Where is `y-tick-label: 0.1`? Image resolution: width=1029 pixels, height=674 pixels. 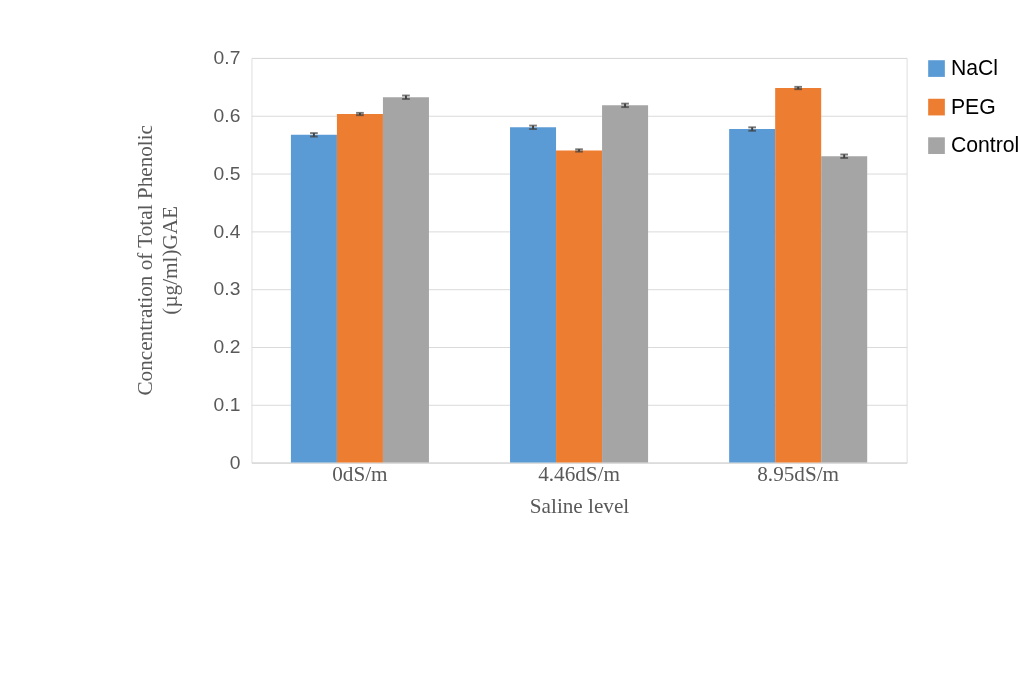 y-tick-label: 0.1 is located at coordinates (227, 405).